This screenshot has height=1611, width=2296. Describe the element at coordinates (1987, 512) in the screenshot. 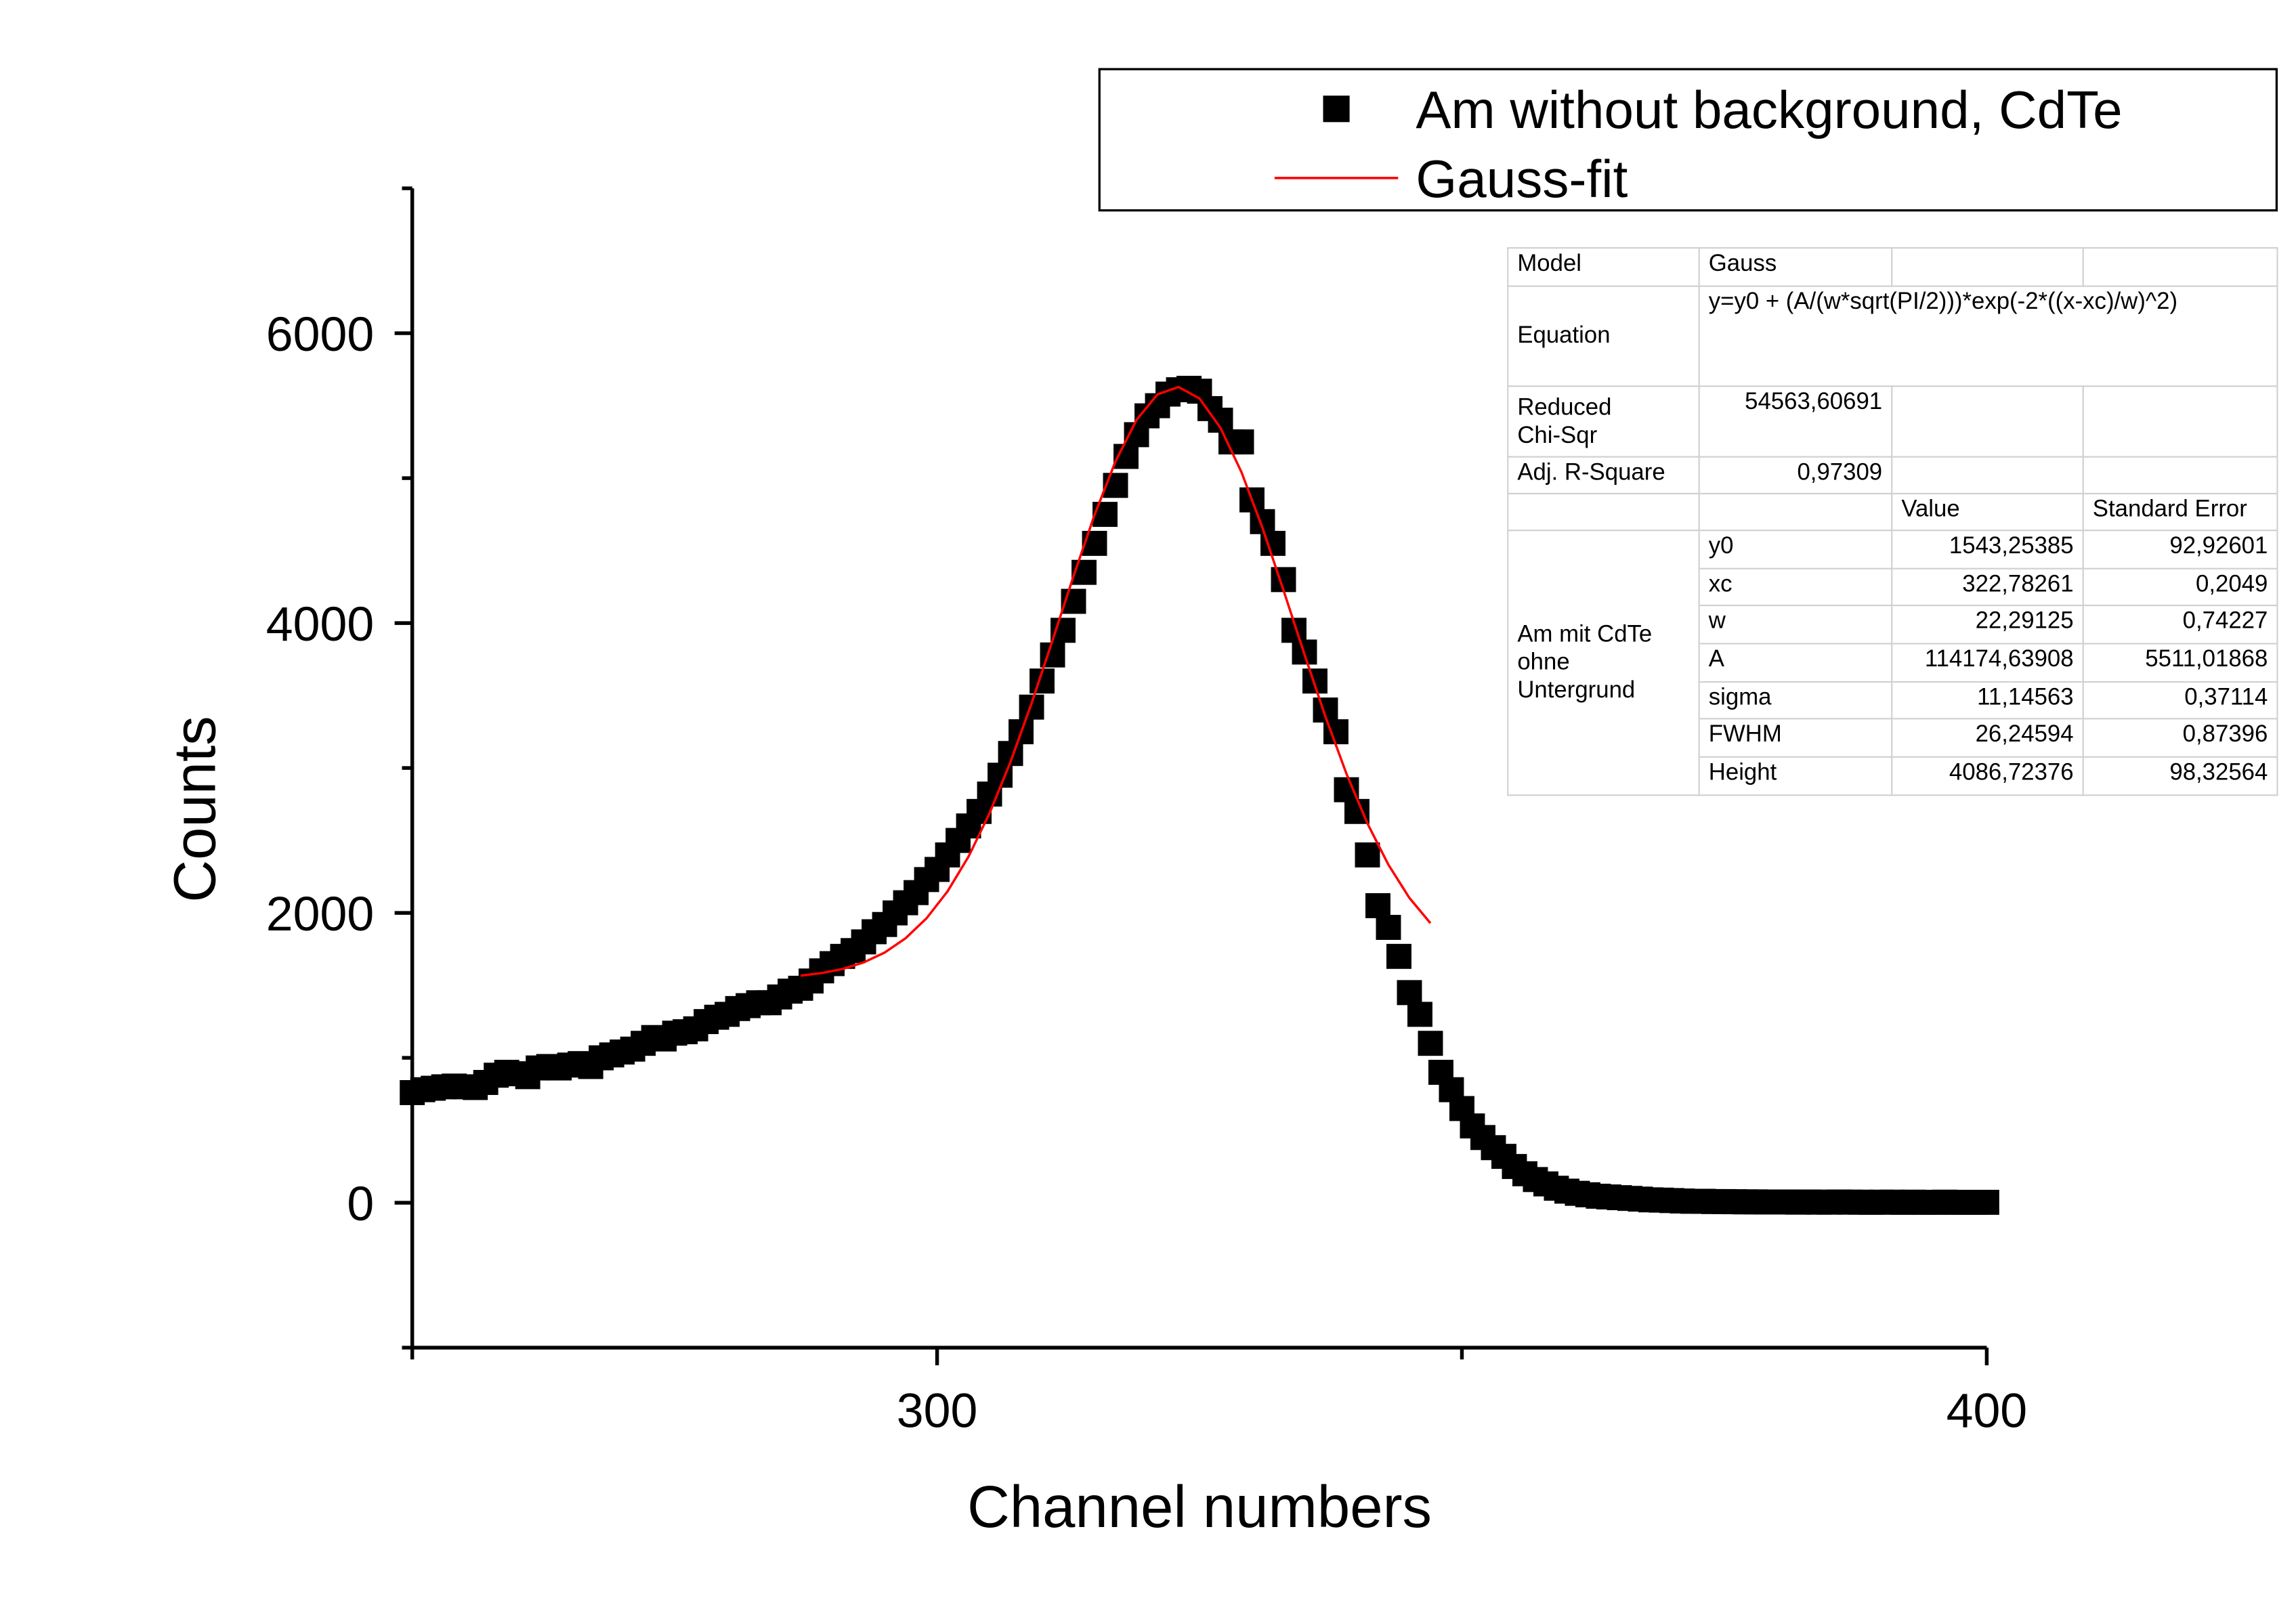

I see `table-header: Value` at that location.